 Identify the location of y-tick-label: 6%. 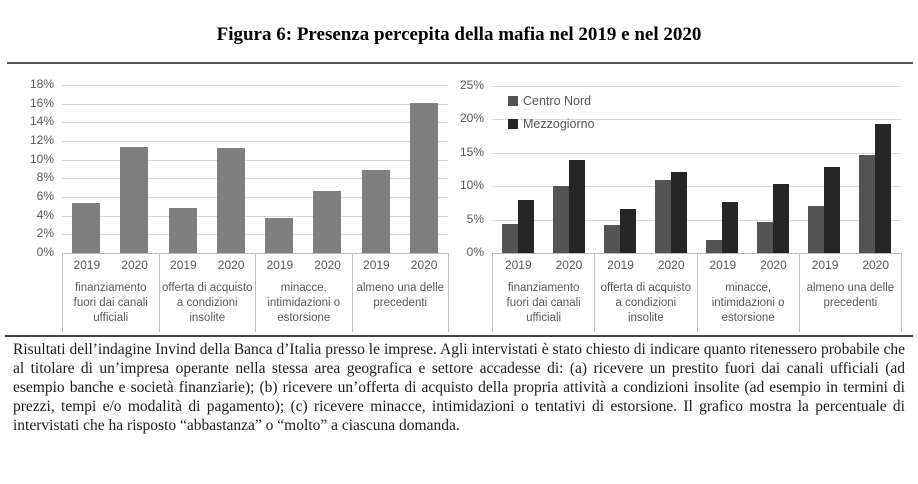
(45, 196).